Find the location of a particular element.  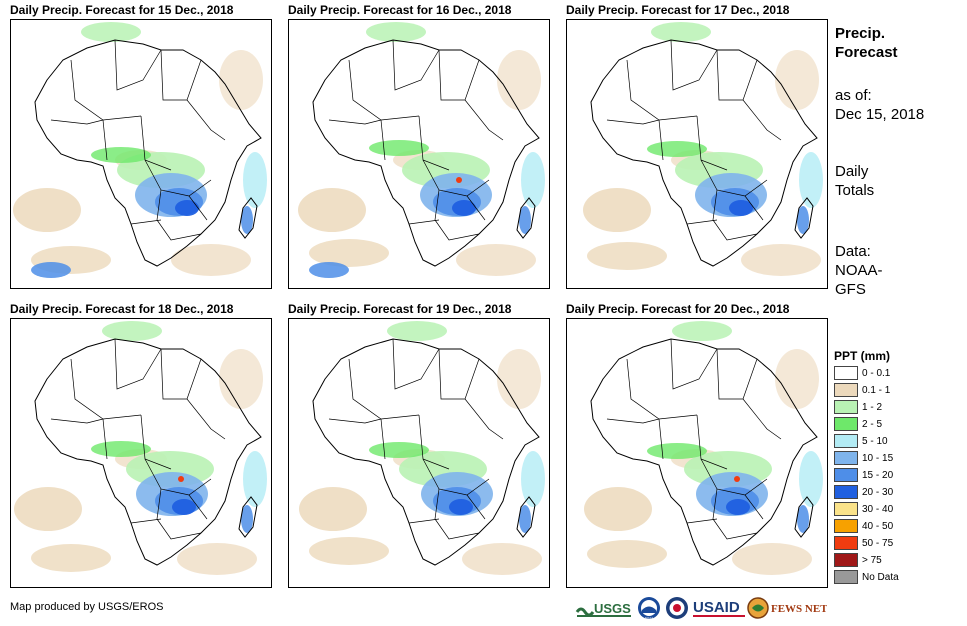

panel-title: Daily Precip. Forecast for 20 Dec., 2018 is located at coordinates (678, 309).